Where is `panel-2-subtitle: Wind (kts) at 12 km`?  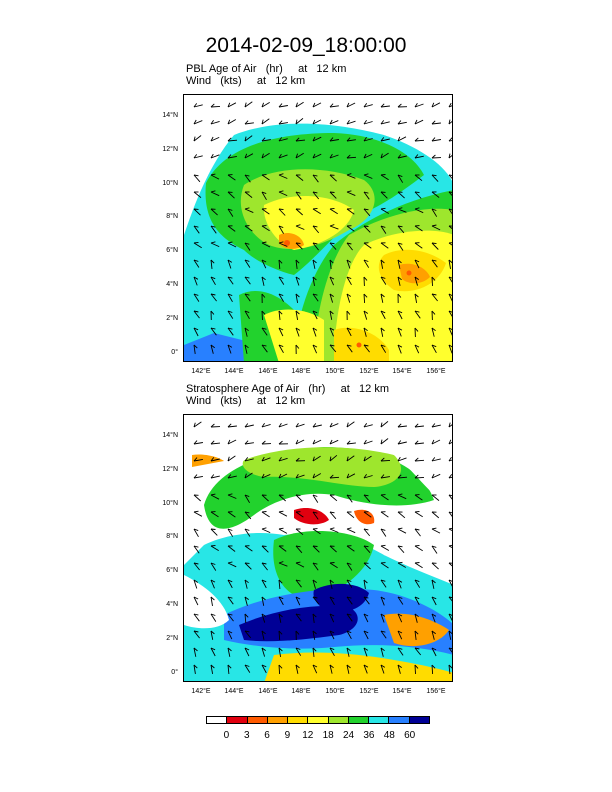 panel-2-subtitle: Wind (kts) at 12 km is located at coordinates (246, 401).